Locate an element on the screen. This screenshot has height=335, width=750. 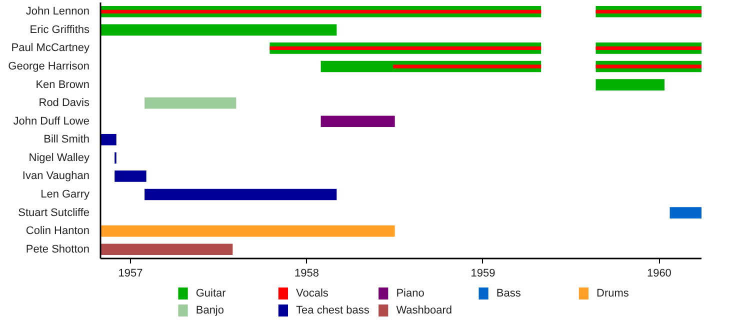
y-tick-label: Ivan Vaughan is located at coordinates (56, 176).